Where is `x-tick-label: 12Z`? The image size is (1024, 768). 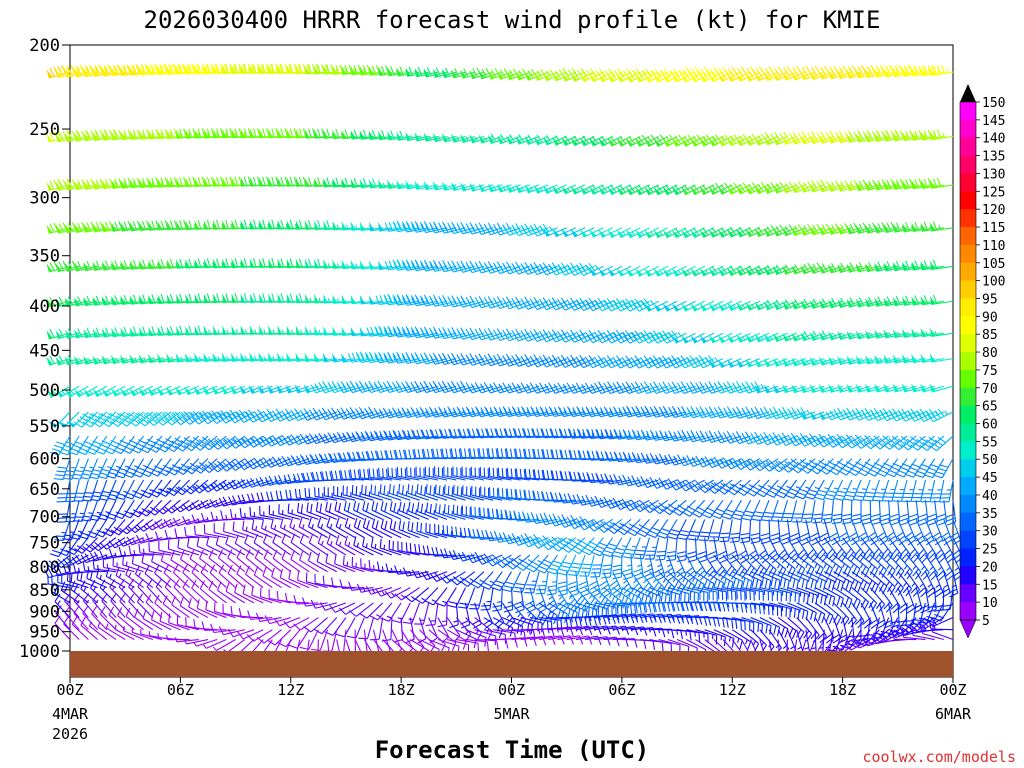
x-tick-label: 12Z is located at coordinates (290, 690).